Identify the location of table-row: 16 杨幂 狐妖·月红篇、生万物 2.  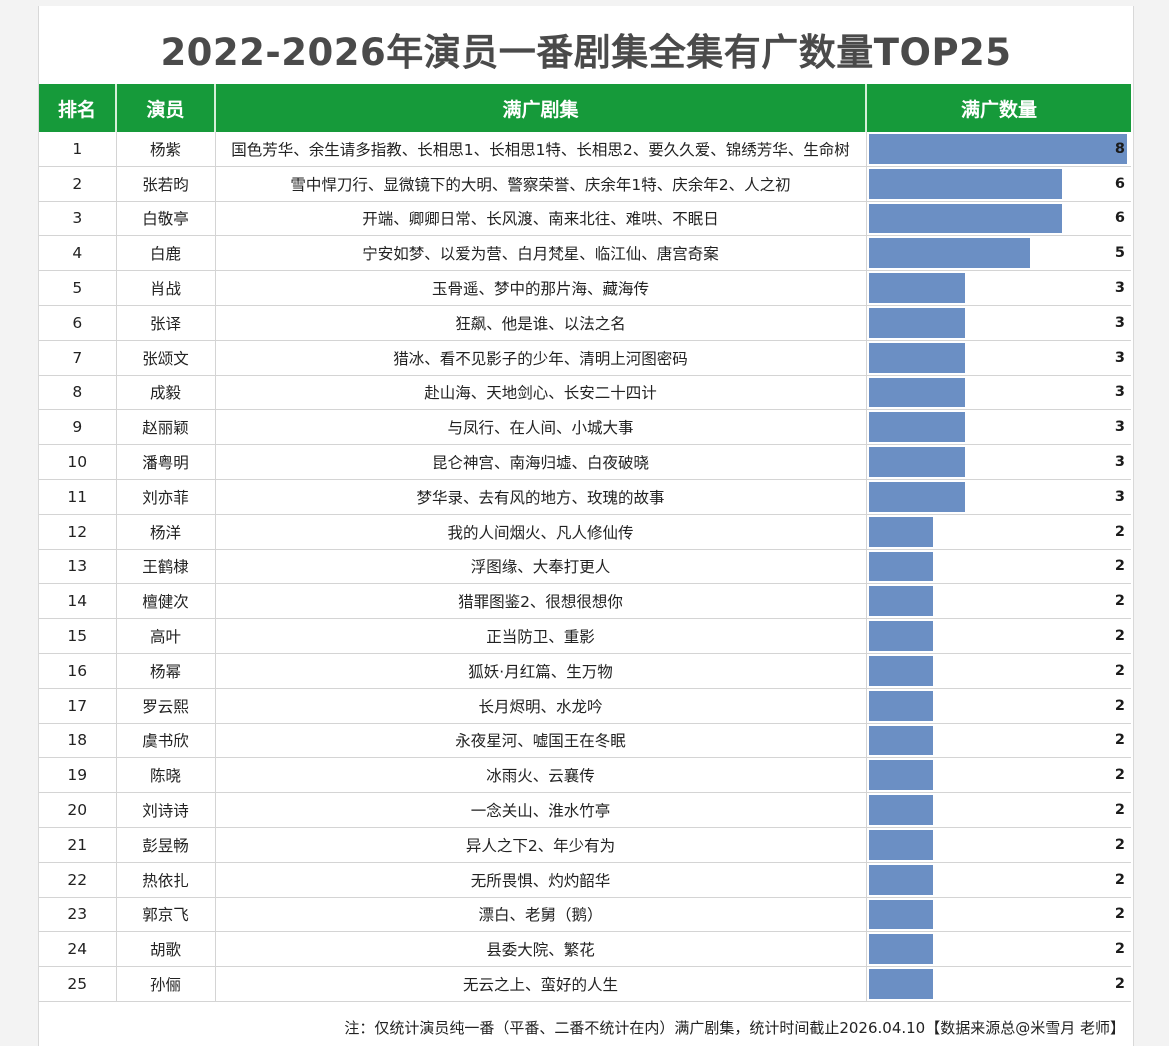
(585, 671).